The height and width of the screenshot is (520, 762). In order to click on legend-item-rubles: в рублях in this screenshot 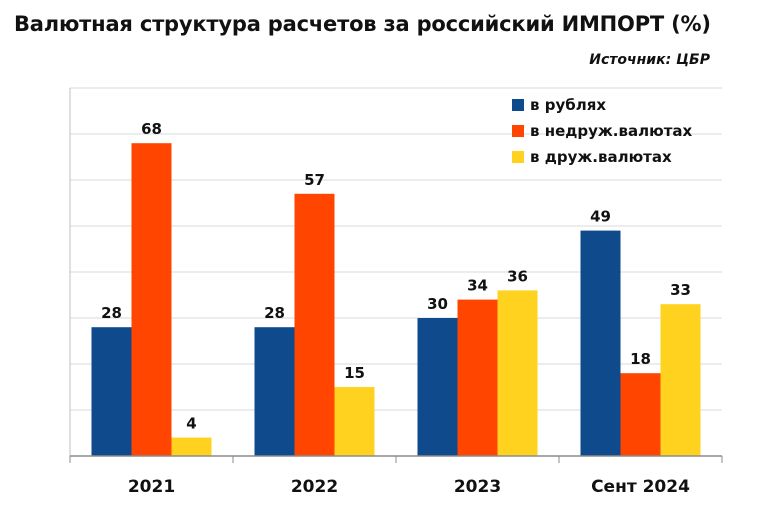, I will do `click(602, 105)`.